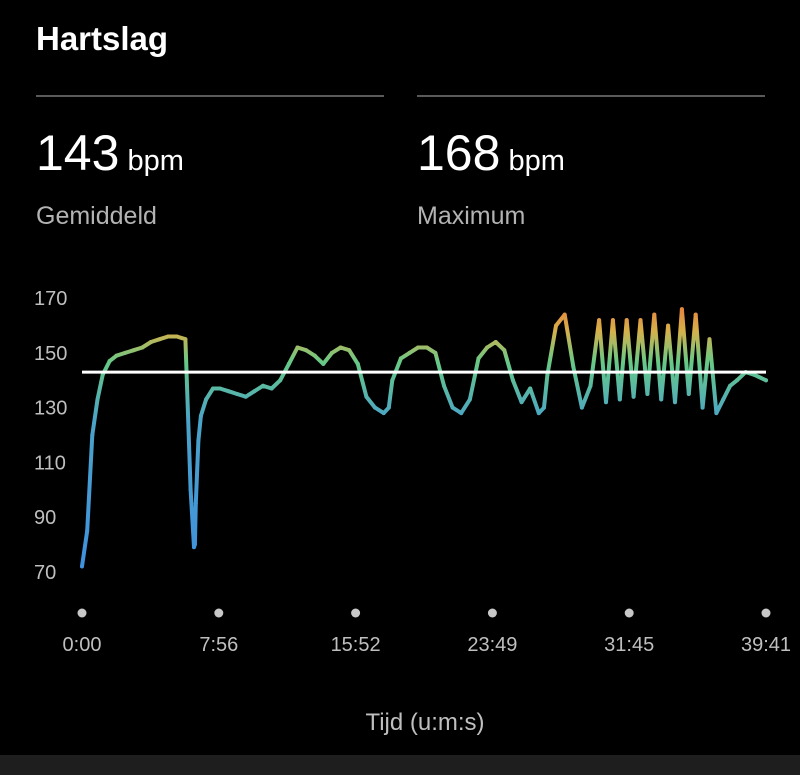  I want to click on y-axis: 70 90 110 130 150 170, so click(50, 436).